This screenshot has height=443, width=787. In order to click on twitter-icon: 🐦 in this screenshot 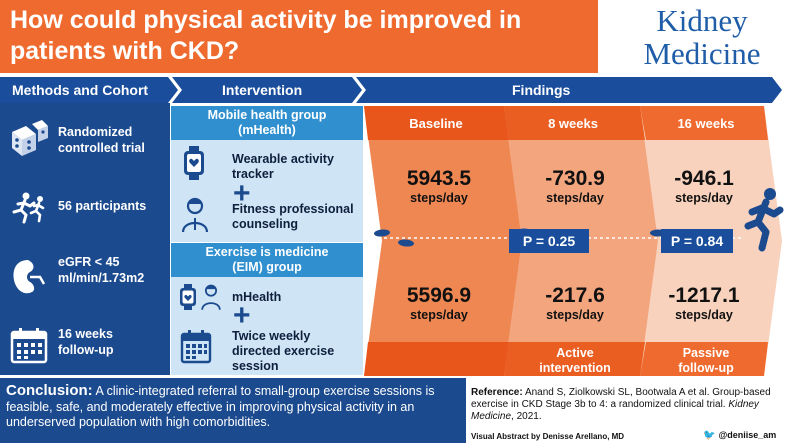, I will do `click(709, 435)`.